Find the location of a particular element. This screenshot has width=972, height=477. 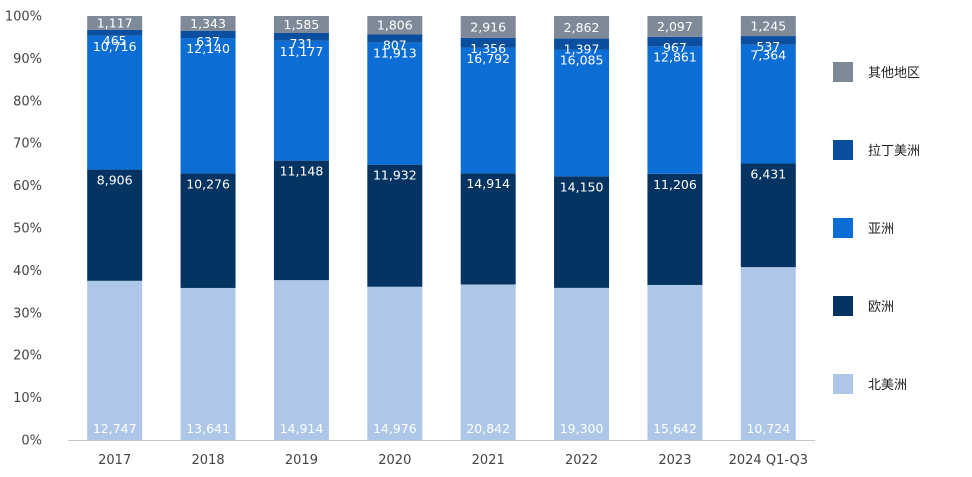

y-tick-label: 20% is located at coordinates (27, 356).